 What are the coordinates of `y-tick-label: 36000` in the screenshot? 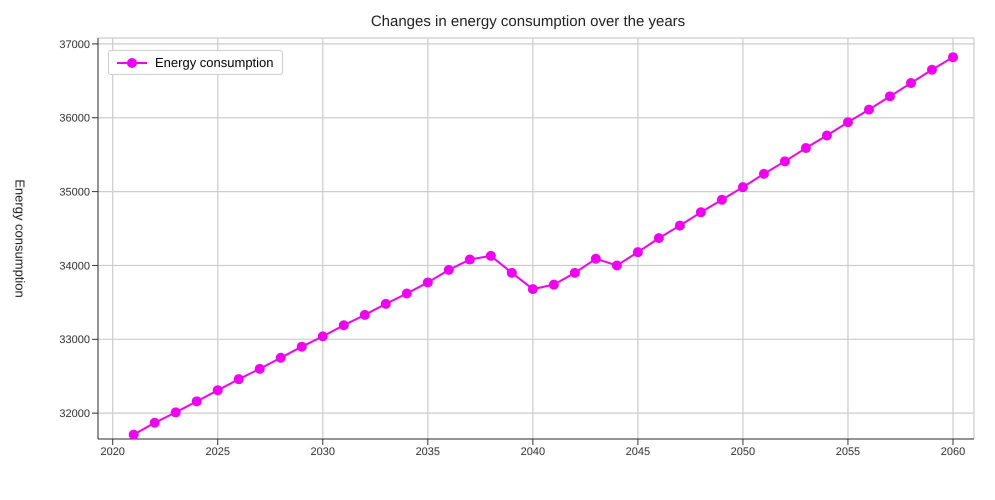 It's located at (74, 118).